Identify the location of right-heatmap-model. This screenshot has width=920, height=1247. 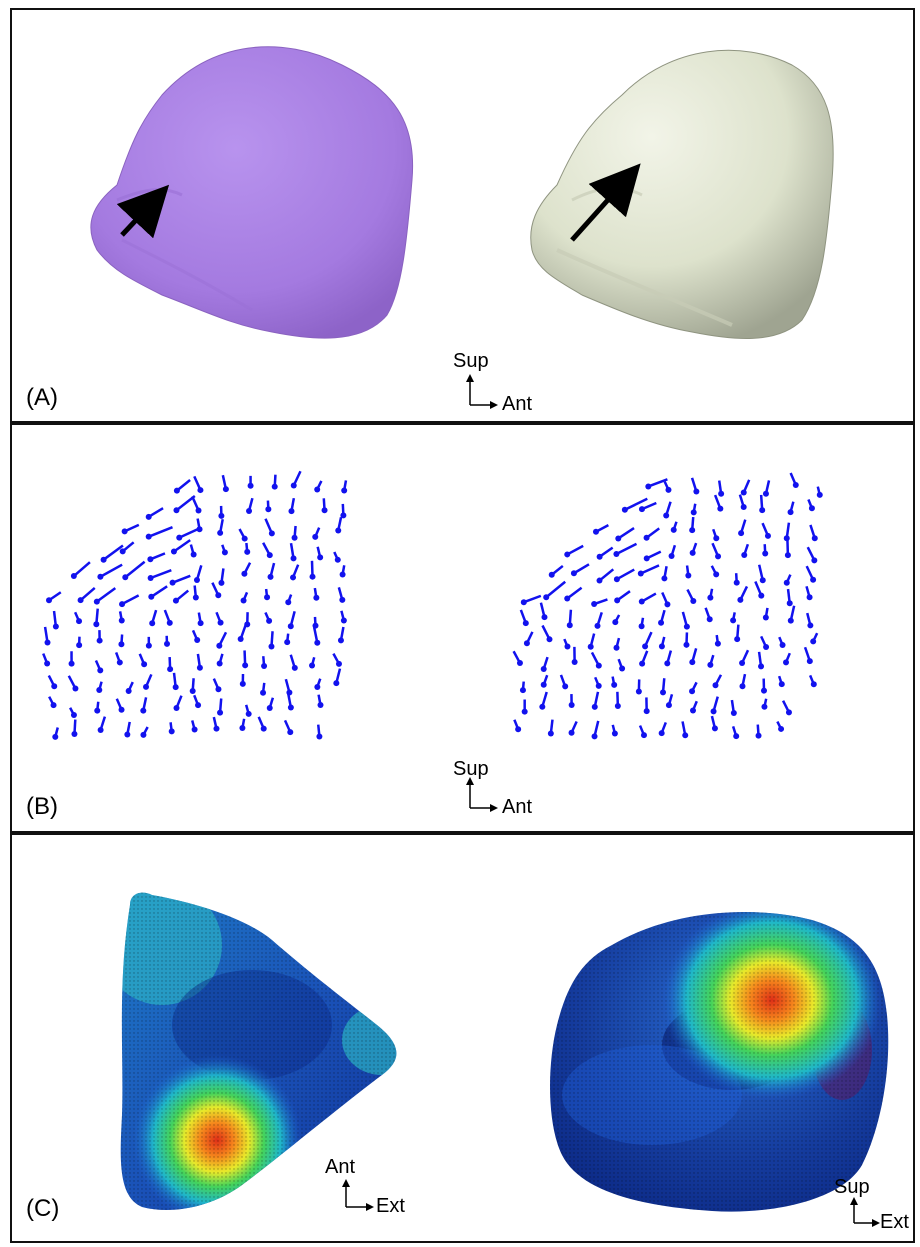
(719, 1062).